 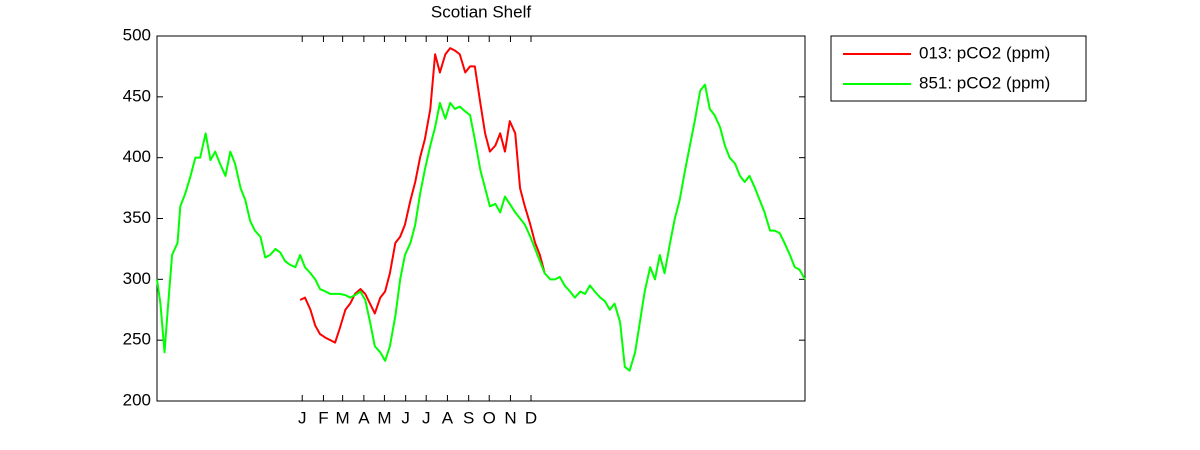 What do you see at coordinates (531, 417) in the screenshot?
I see `x-tick-label: D` at bounding box center [531, 417].